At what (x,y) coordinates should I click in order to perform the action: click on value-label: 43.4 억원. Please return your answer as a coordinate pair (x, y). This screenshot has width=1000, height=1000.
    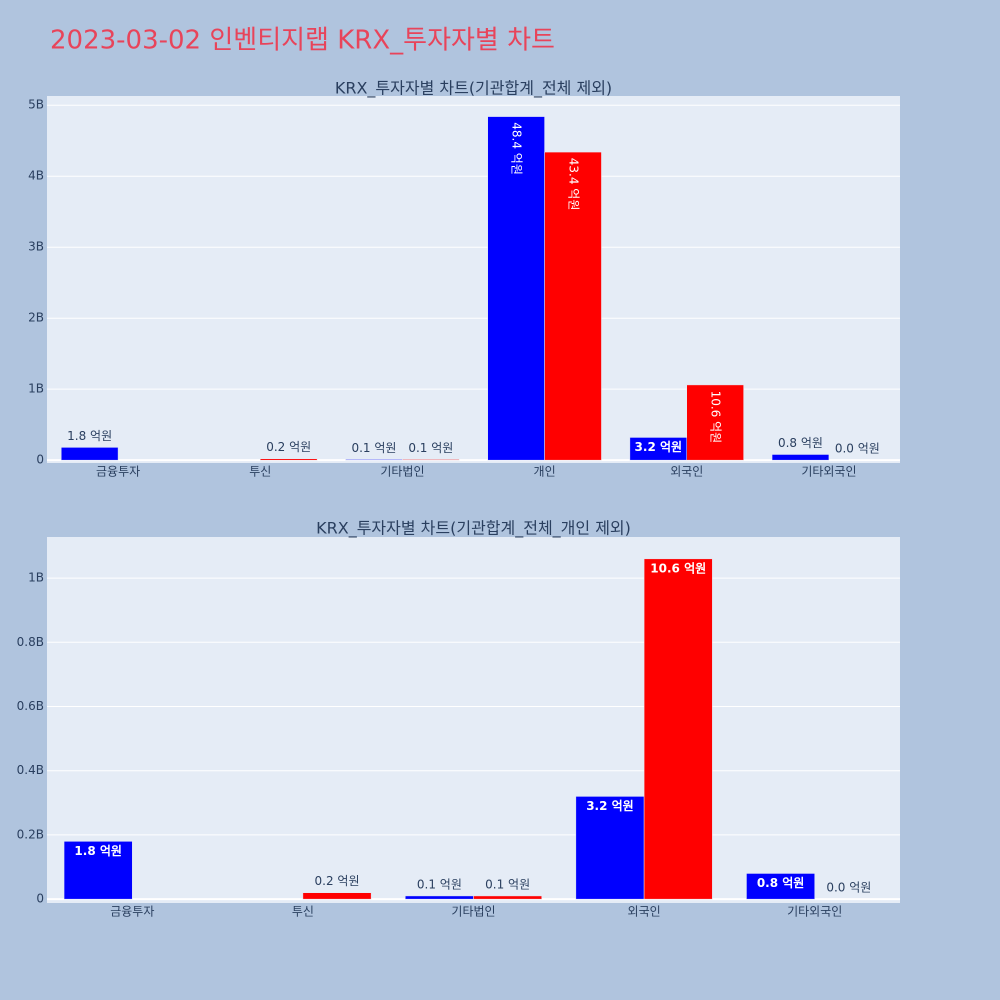
    Looking at the image, I should click on (574, 184).